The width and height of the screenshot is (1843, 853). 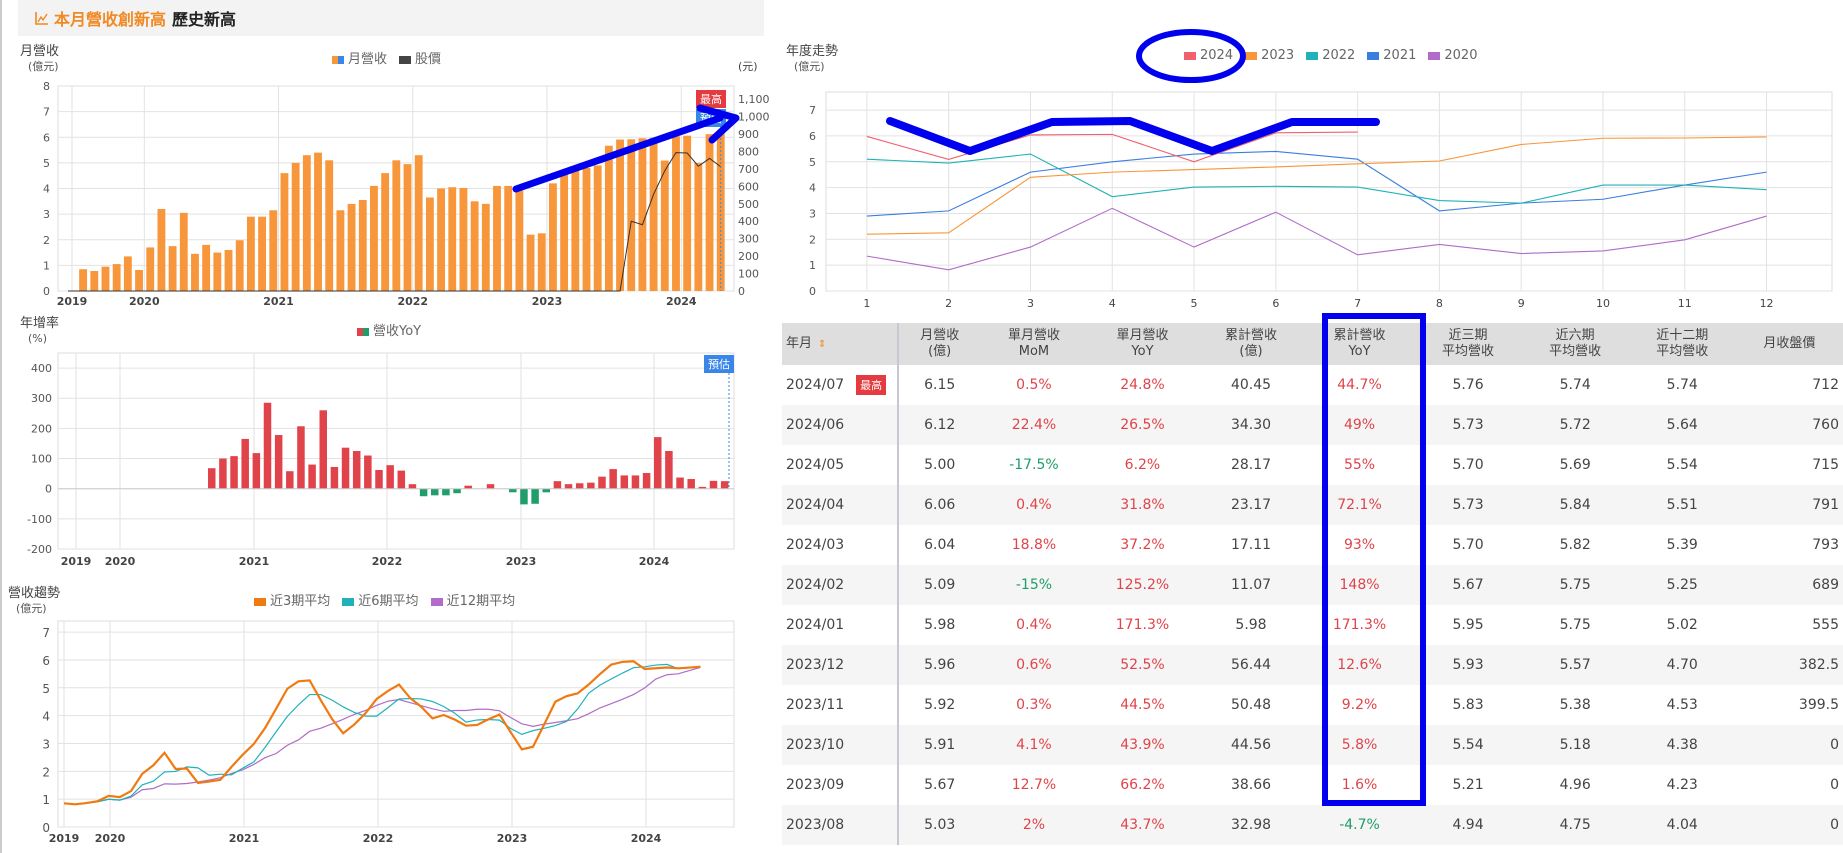 I want to click on yoy-legend: 營收YoY, so click(x=389, y=329).